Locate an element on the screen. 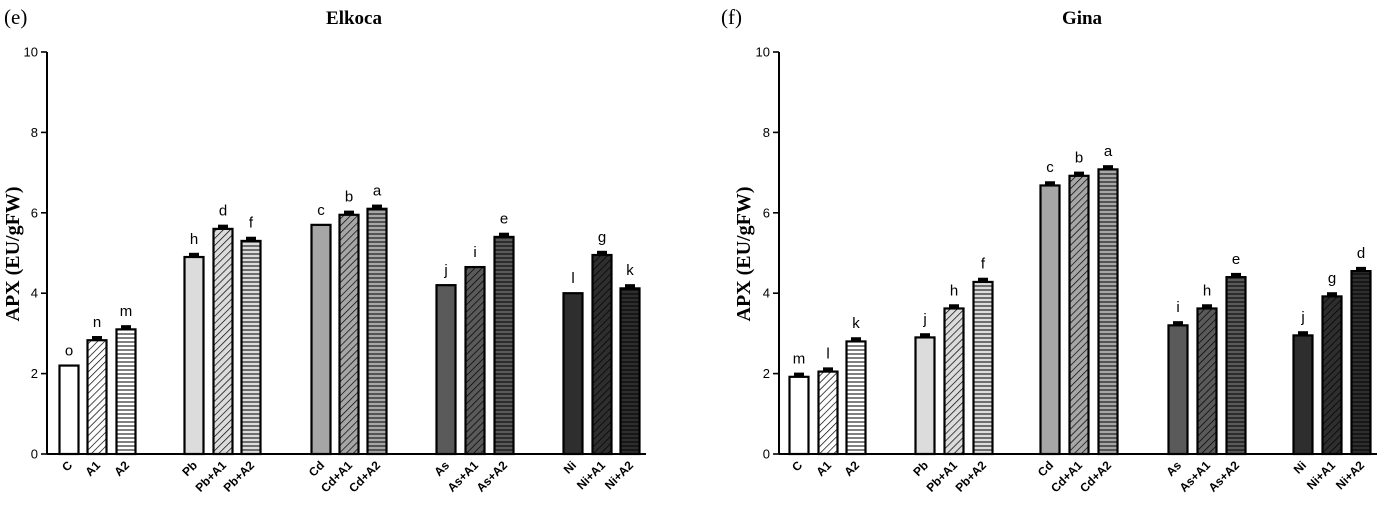 The height and width of the screenshot is (514, 1386). significance-letter: n is located at coordinates (97, 322).